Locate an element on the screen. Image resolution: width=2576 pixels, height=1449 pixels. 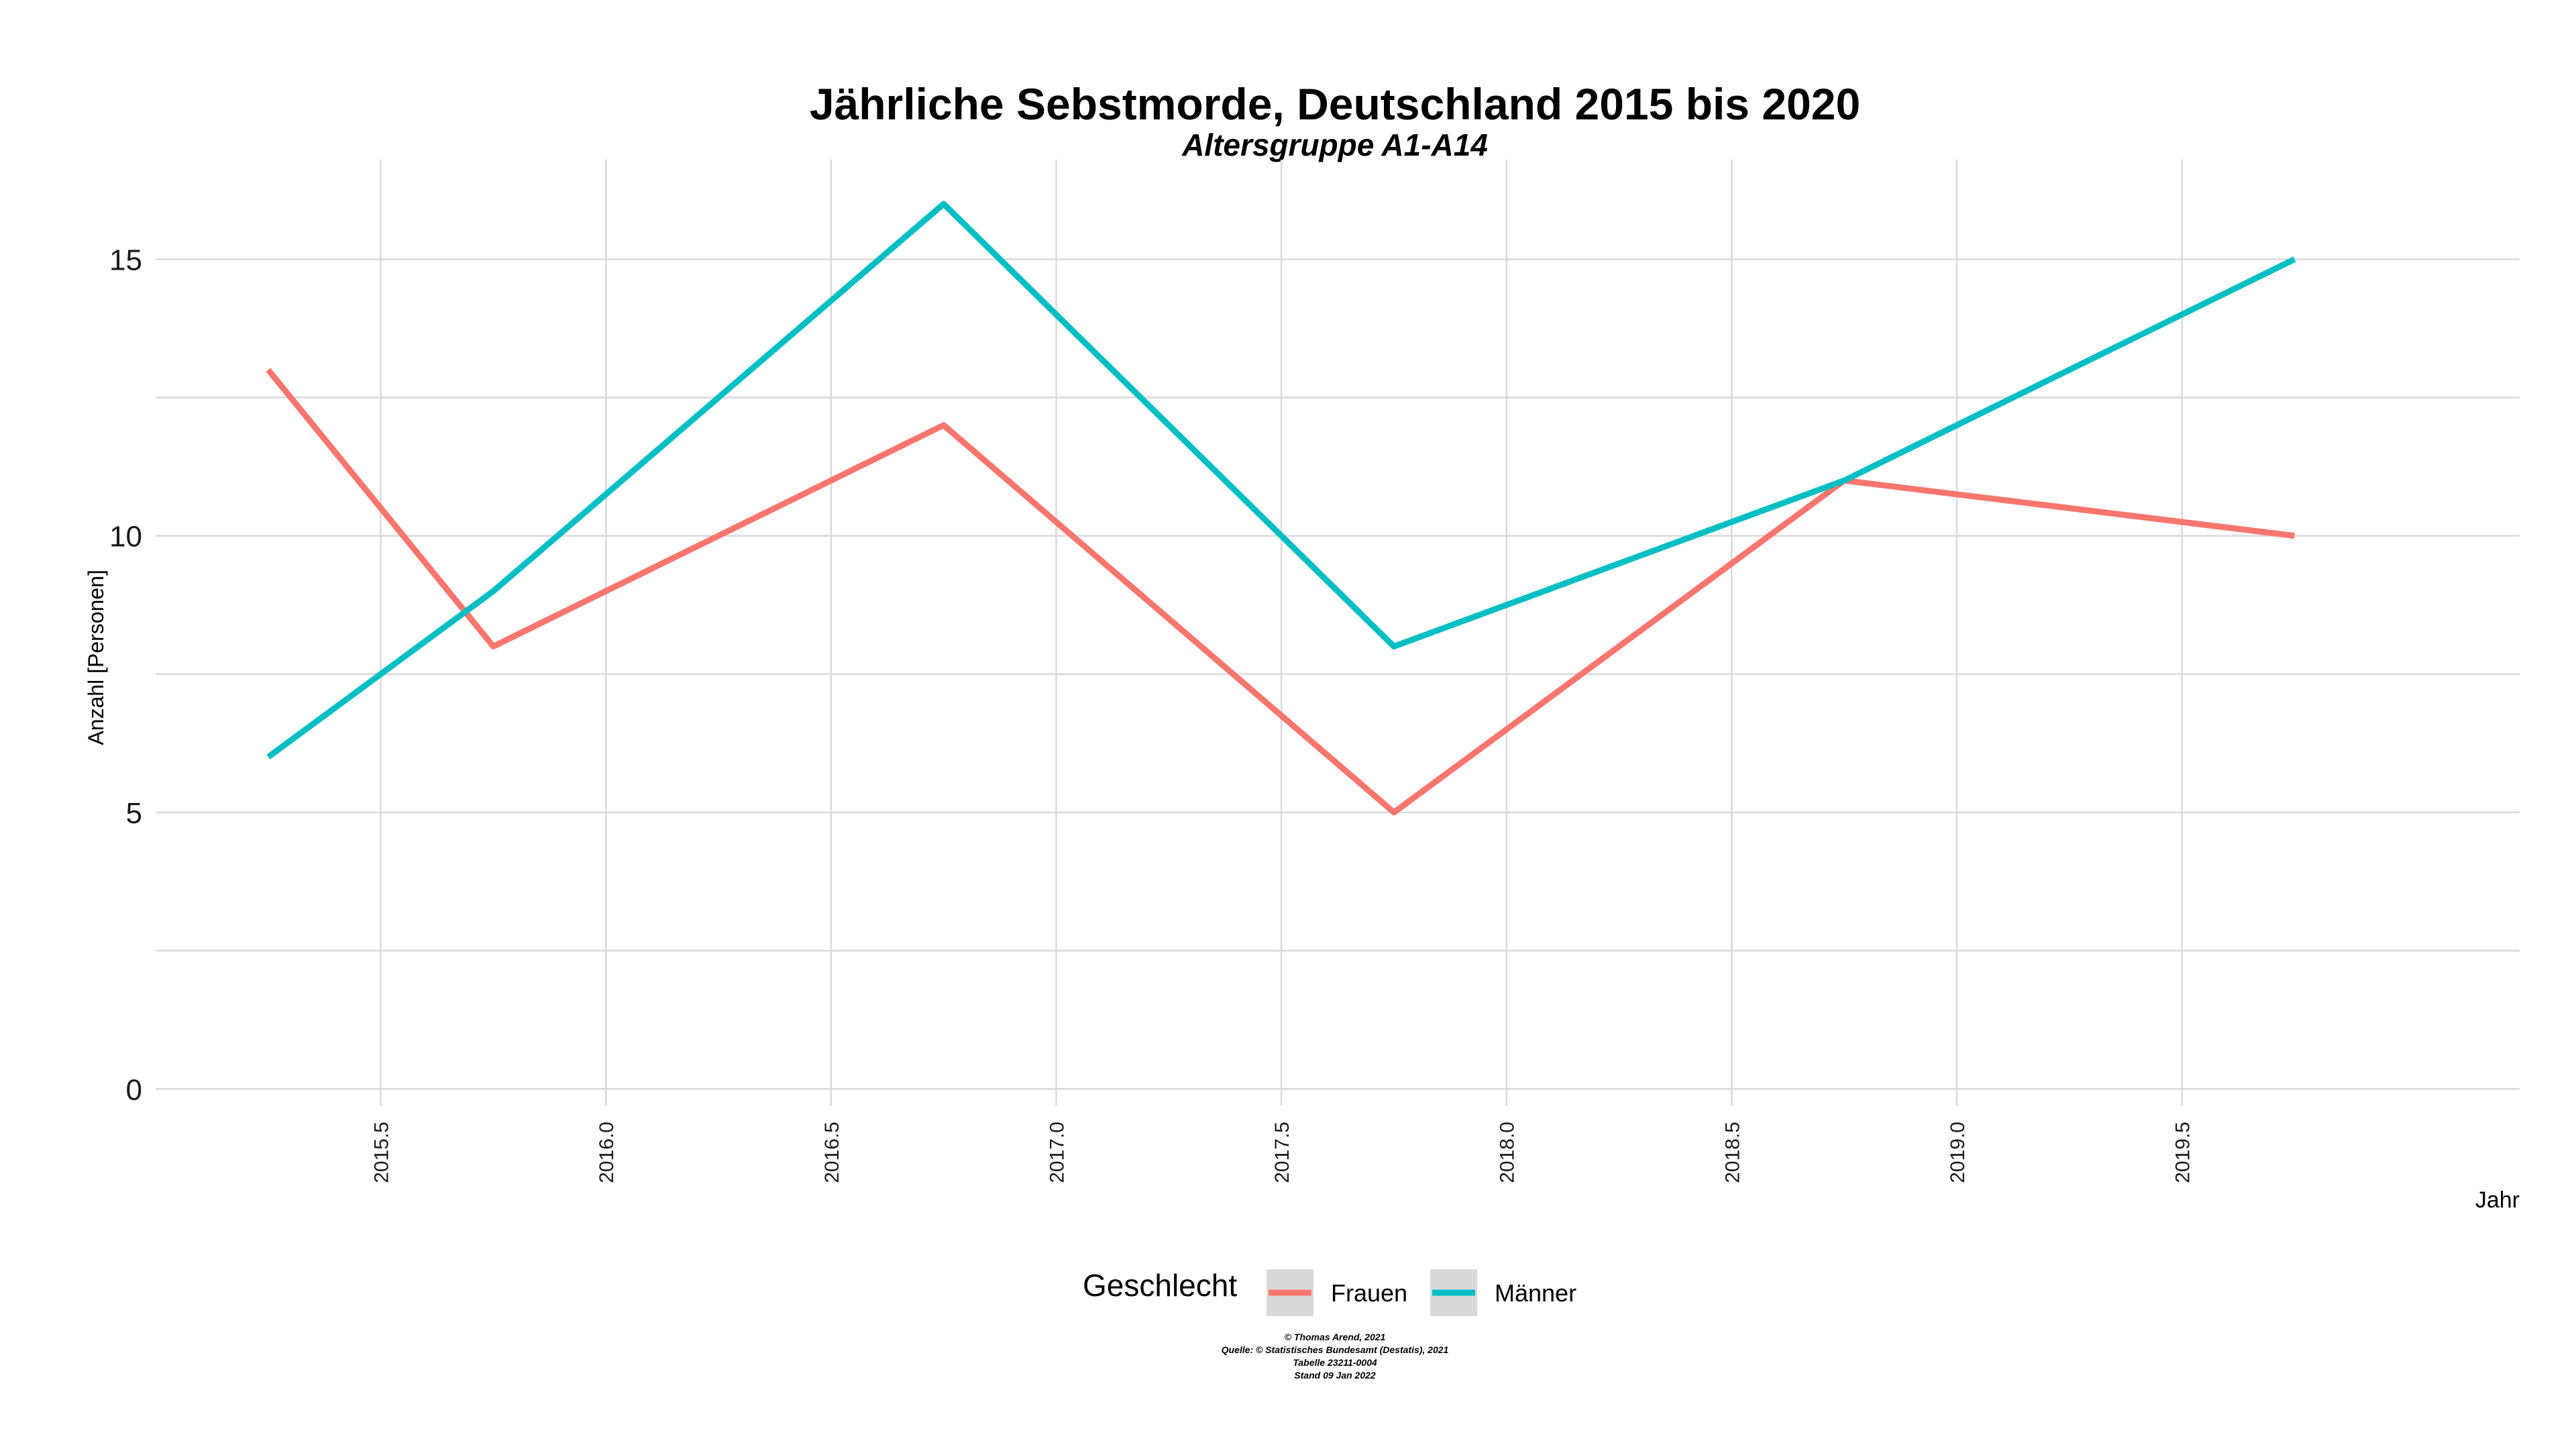
x-tick-label: 2015.5 is located at coordinates (382, 1152).